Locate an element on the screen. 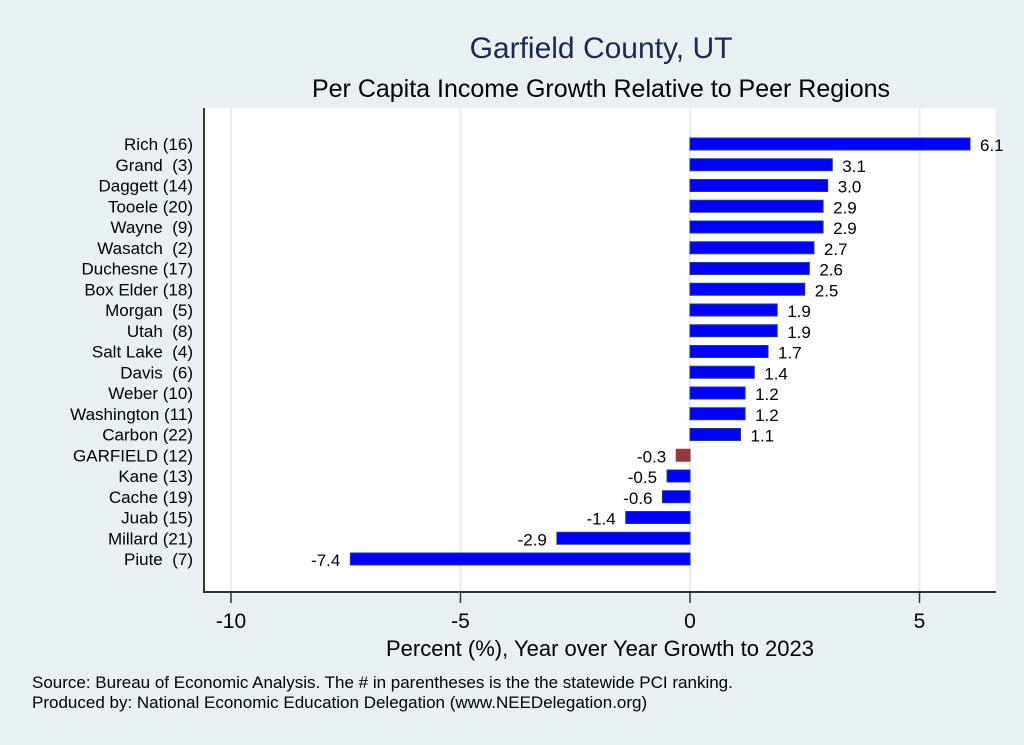 The width and height of the screenshot is (1024, 745). category-label: Carbon (22) is located at coordinates (147, 435).